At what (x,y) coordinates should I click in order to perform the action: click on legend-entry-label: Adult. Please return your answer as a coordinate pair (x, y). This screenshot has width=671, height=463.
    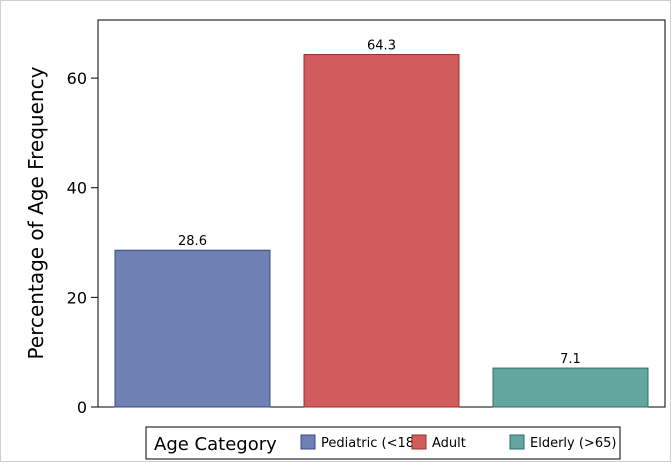
    Looking at the image, I should click on (449, 443).